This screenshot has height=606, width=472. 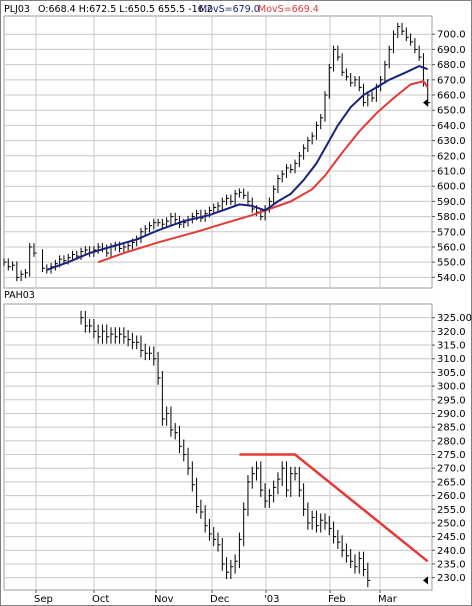 What do you see at coordinates (451, 441) in the screenshot?
I see `bottom-y-tick-label: 280.0` at bounding box center [451, 441].